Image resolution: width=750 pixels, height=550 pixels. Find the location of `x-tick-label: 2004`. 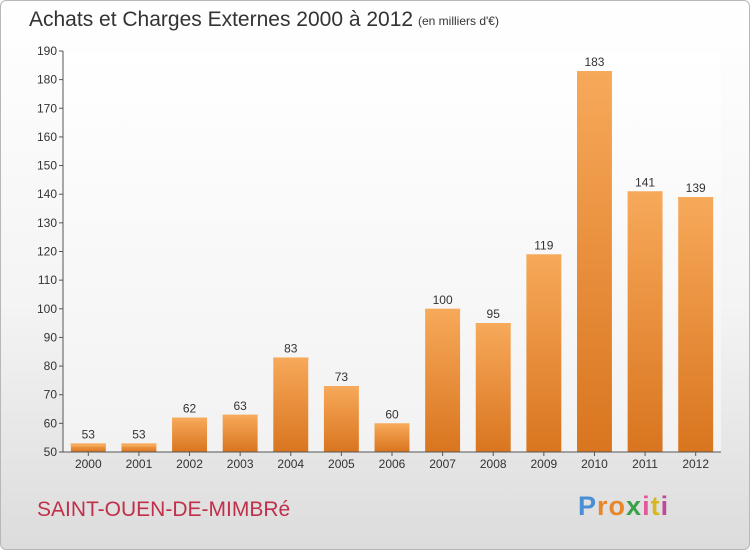

x-tick-label: 2004 is located at coordinates (290, 464).